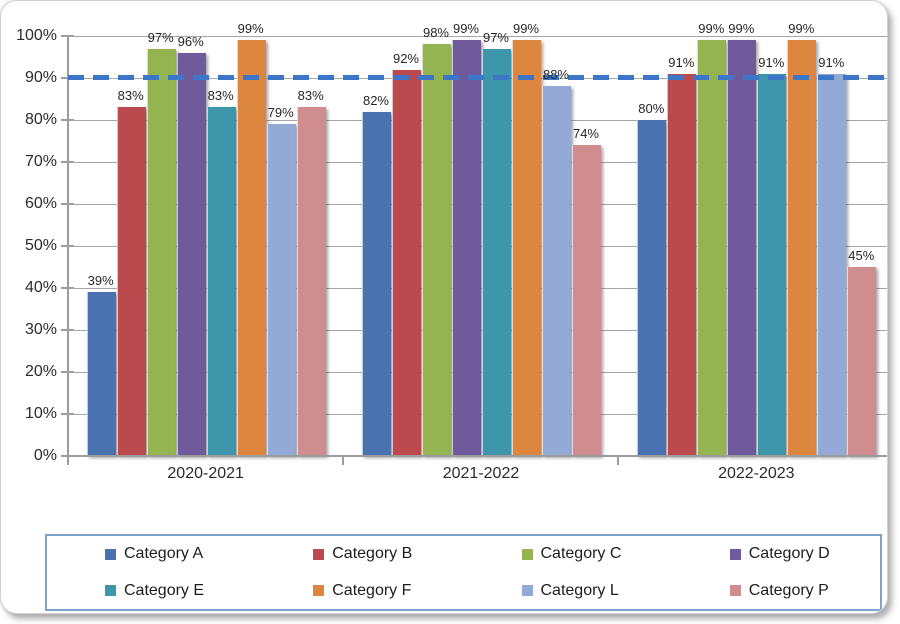 The image size is (900, 624). I want to click on bar-wrap: 39%, so click(101, 364).